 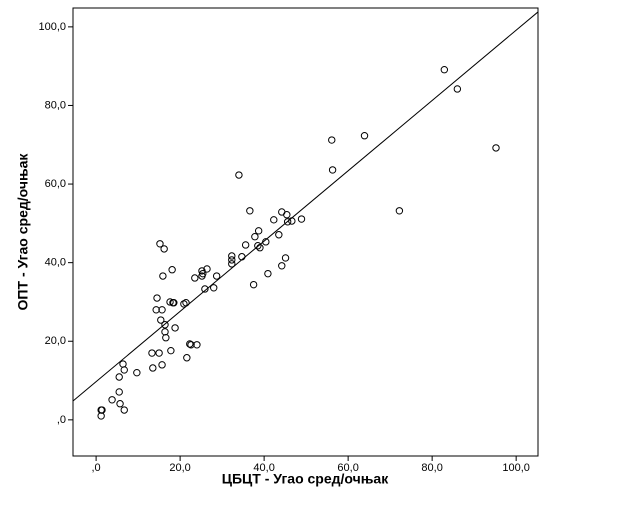 I want to click on x-axis-label: ЦБЦТ - Угао сред/очњак, so click(x=305, y=479).